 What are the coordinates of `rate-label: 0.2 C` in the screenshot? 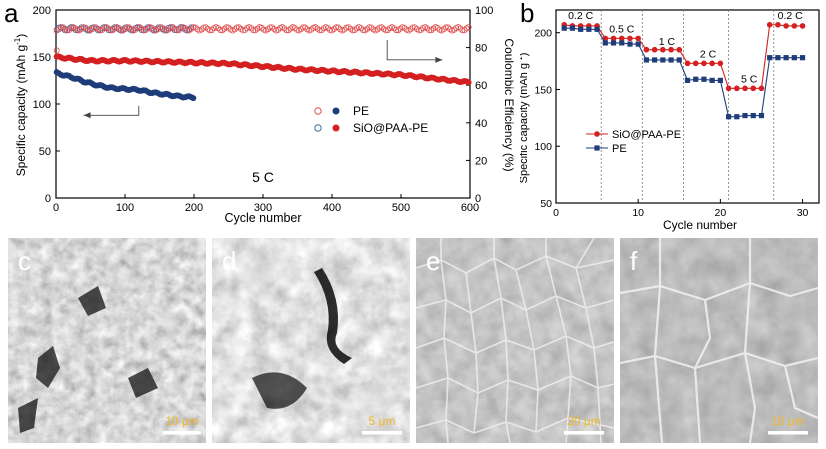 It's located at (581, 16).